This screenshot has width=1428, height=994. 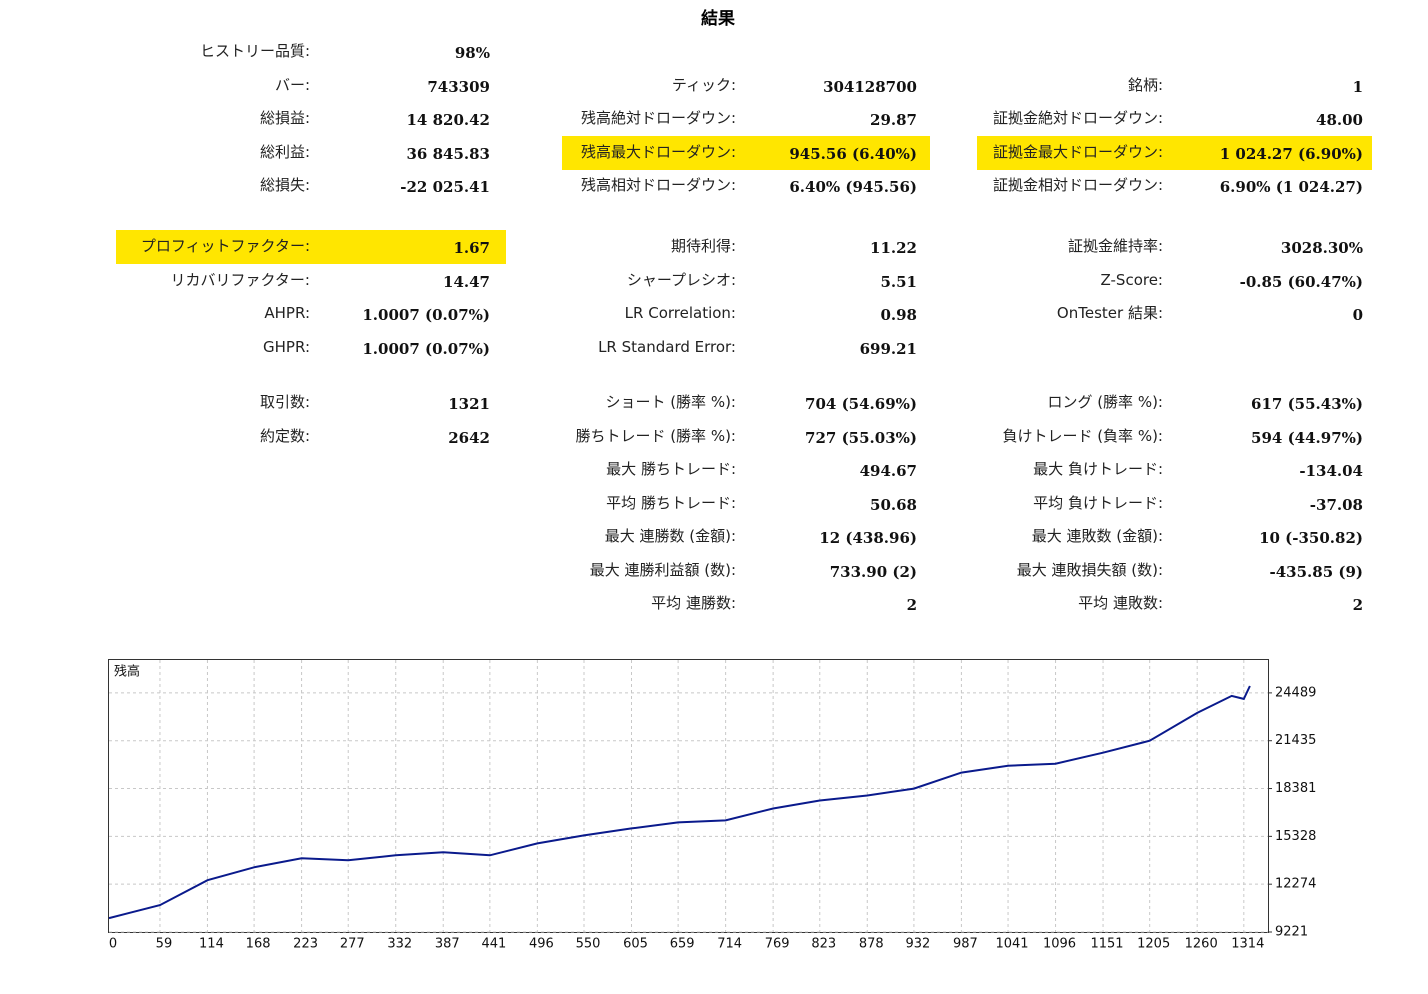 What do you see at coordinates (445, 187) in the screenshot?
I see `stat-value: -22 025.41` at bounding box center [445, 187].